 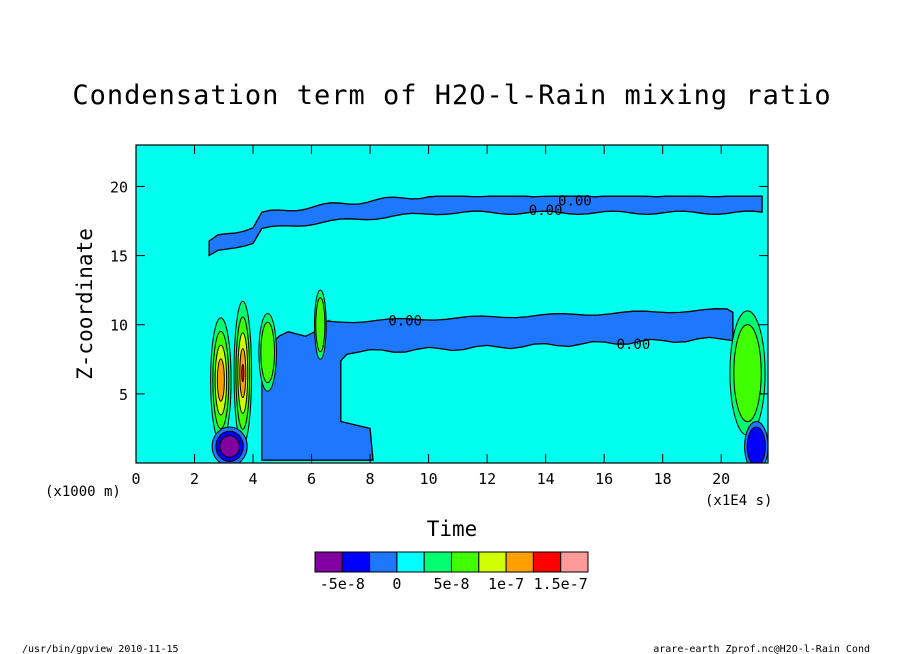 I want to click on colorbar, so click(x=451, y=562).